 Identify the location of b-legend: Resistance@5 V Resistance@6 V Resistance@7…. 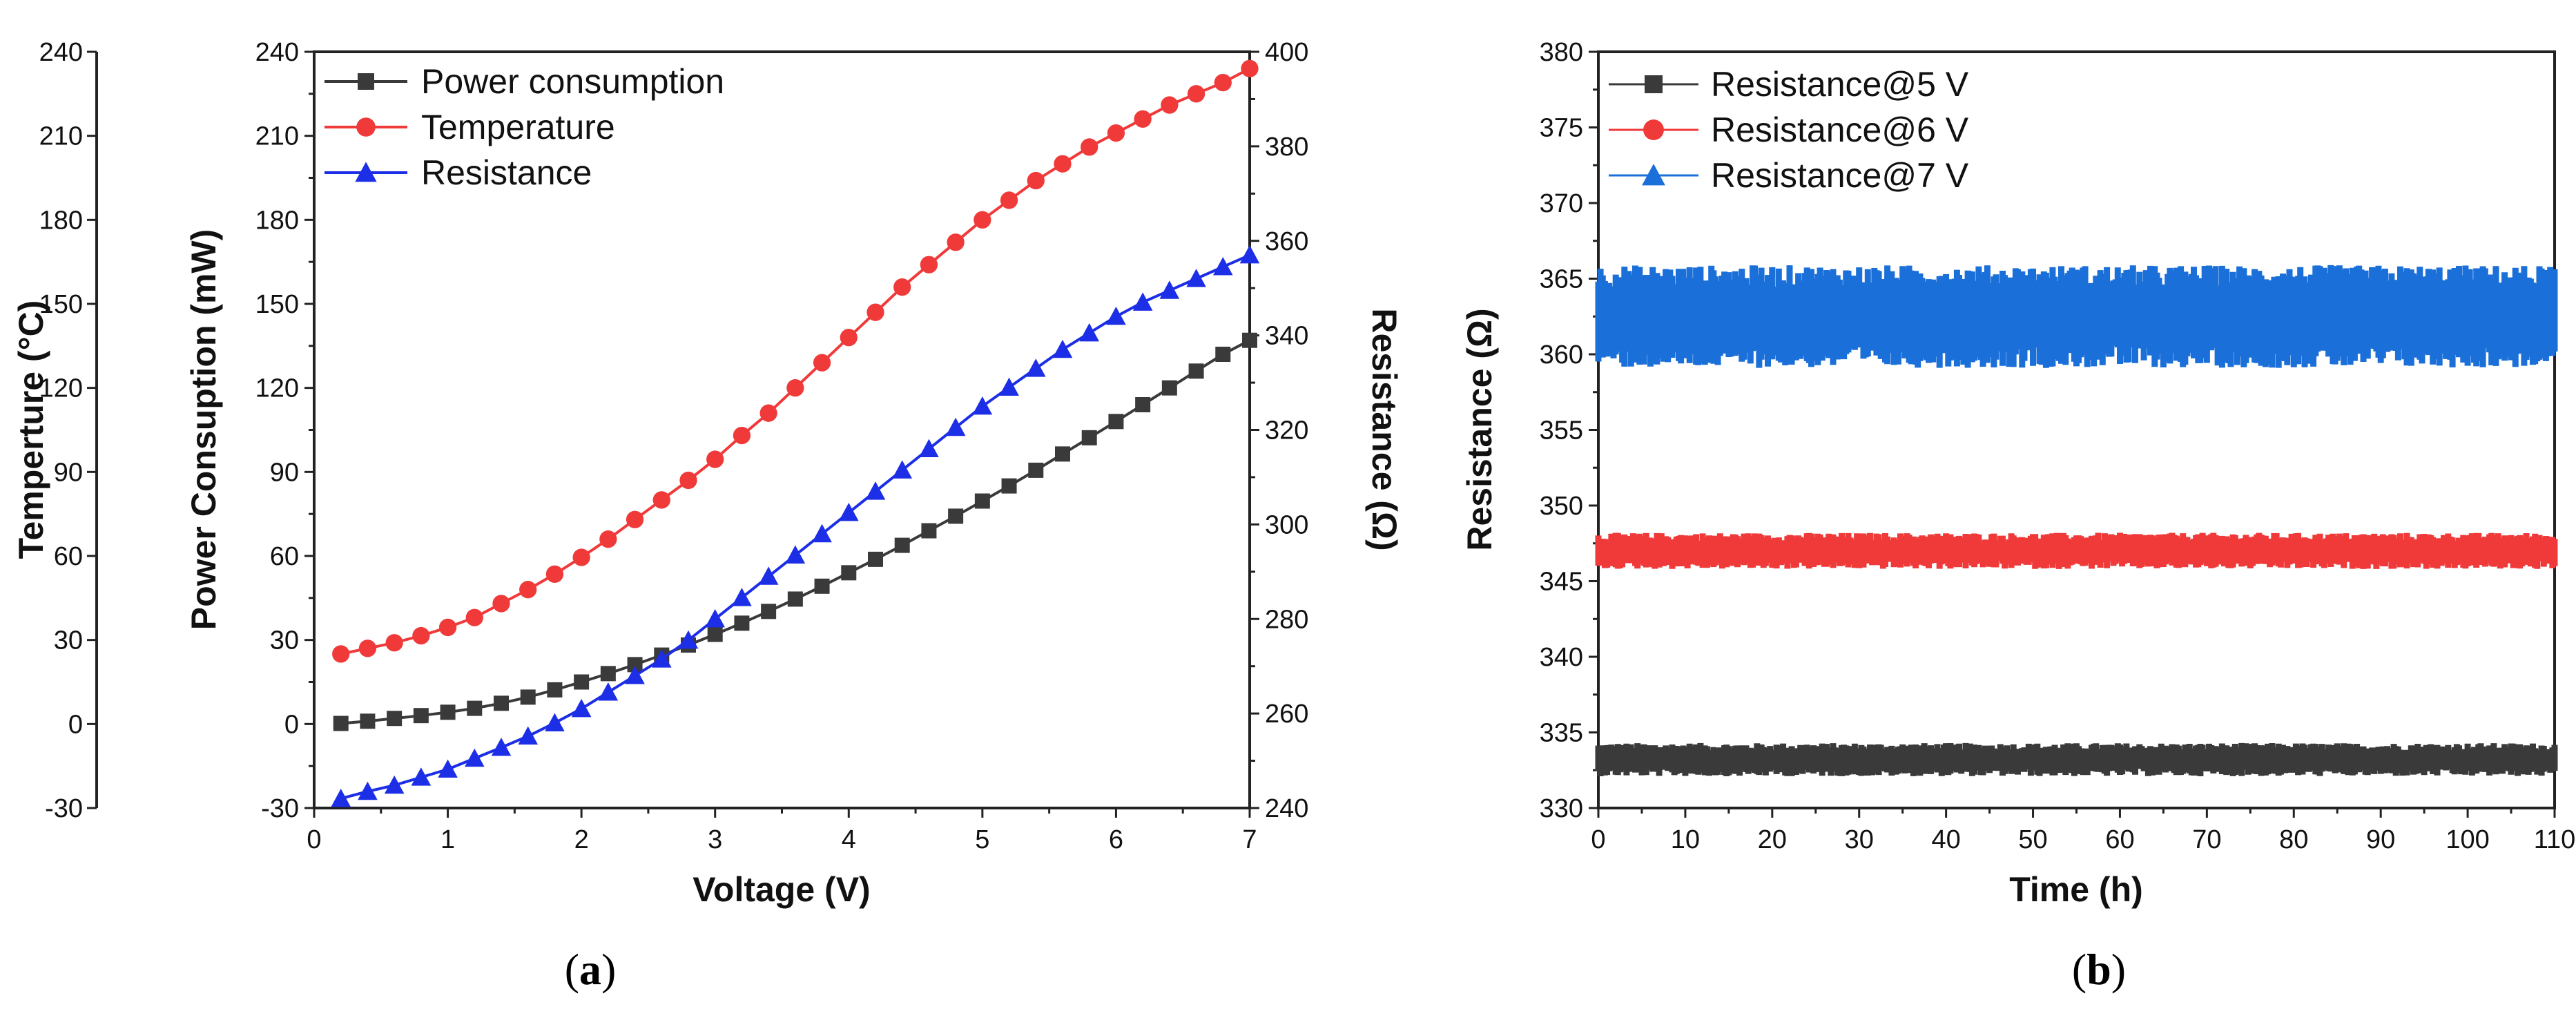
(1789, 130).